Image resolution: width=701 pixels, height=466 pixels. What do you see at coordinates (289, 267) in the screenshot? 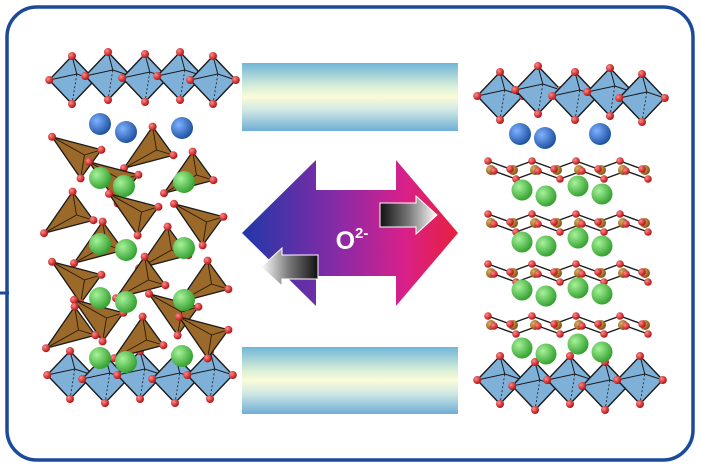
I see `oxygen-flow-icon` at bounding box center [289, 267].